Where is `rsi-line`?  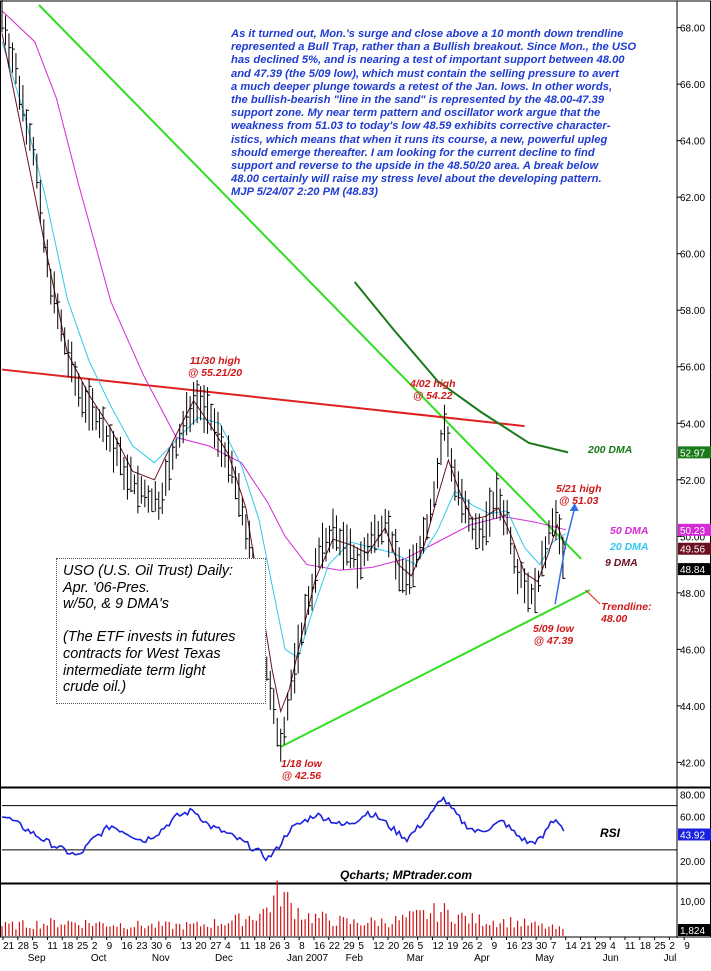
rsi-line is located at coordinates (283, 828).